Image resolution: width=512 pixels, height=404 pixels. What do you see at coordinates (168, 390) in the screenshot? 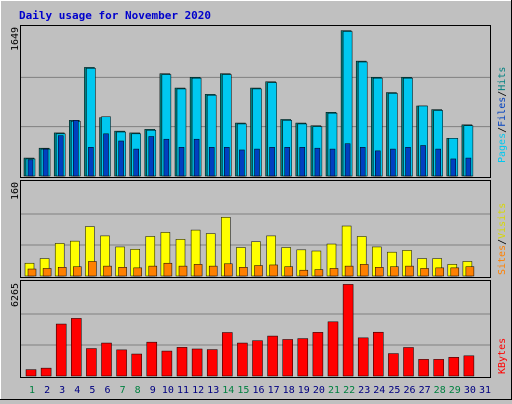
I see `x-tick-label: 10` at bounding box center [168, 390].